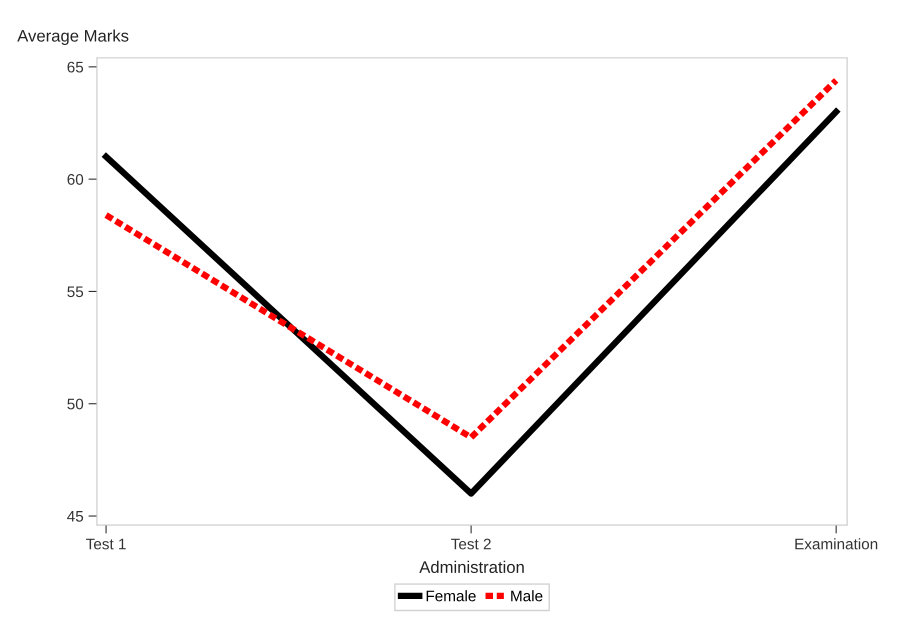 The width and height of the screenshot is (906, 643). Describe the element at coordinates (75, 516) in the screenshot. I see `y-tick-label: 45` at that location.